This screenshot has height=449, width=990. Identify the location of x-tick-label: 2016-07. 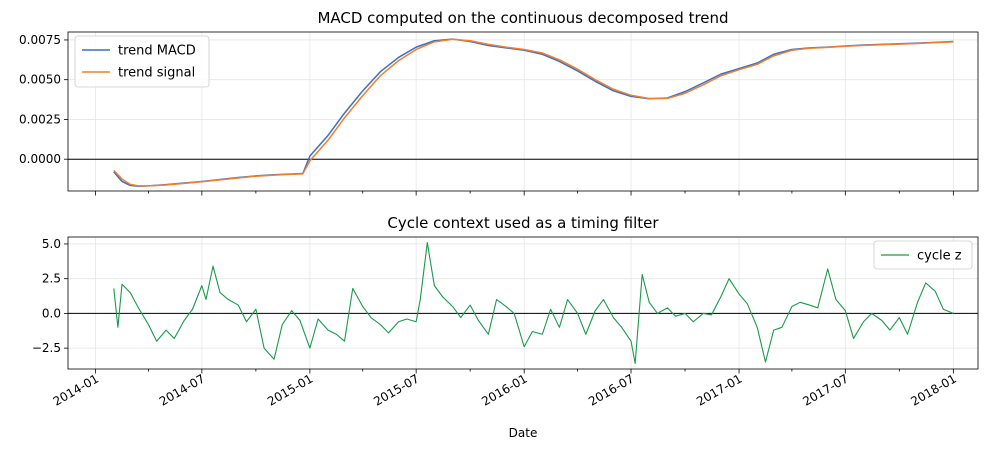
(611, 389).